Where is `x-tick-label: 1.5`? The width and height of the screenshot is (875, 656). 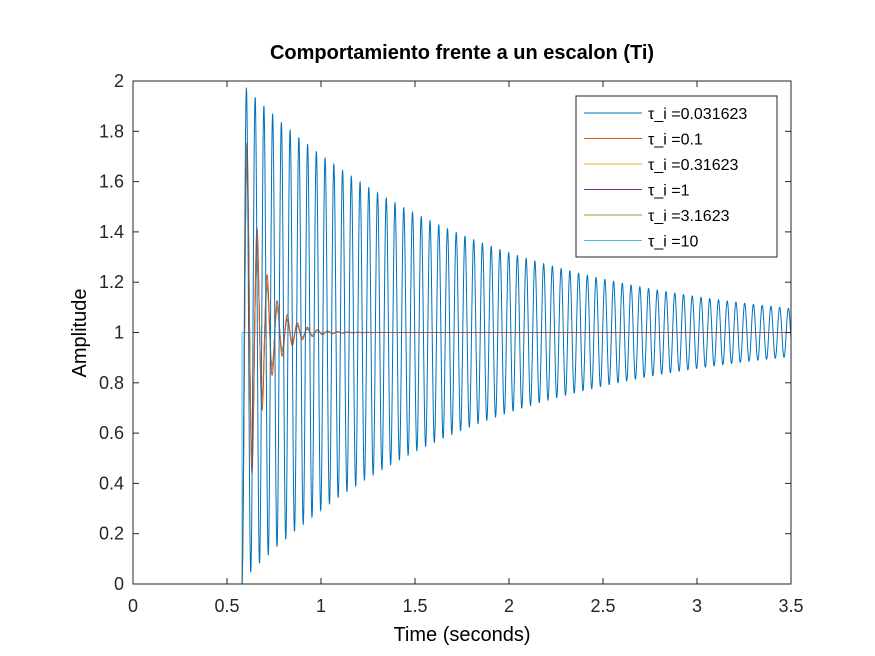
x-tick-label: 1.5 is located at coordinates (414, 606).